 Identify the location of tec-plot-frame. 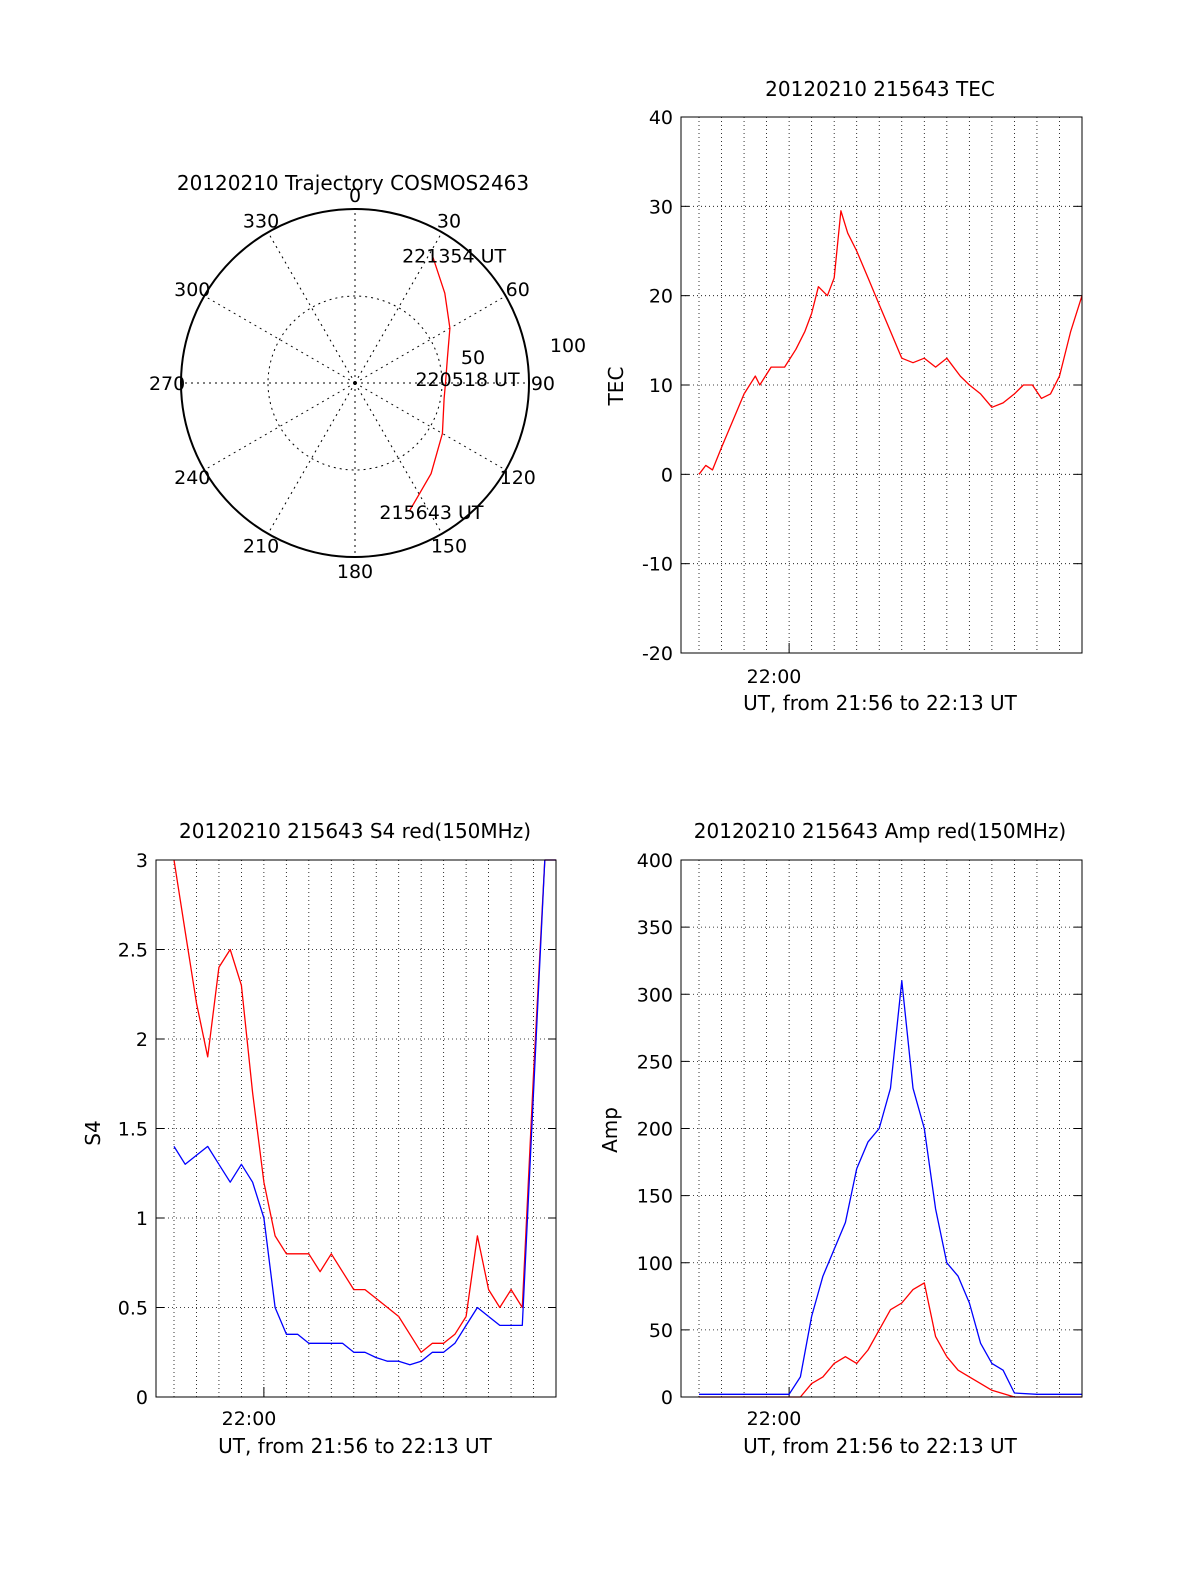
(881, 385).